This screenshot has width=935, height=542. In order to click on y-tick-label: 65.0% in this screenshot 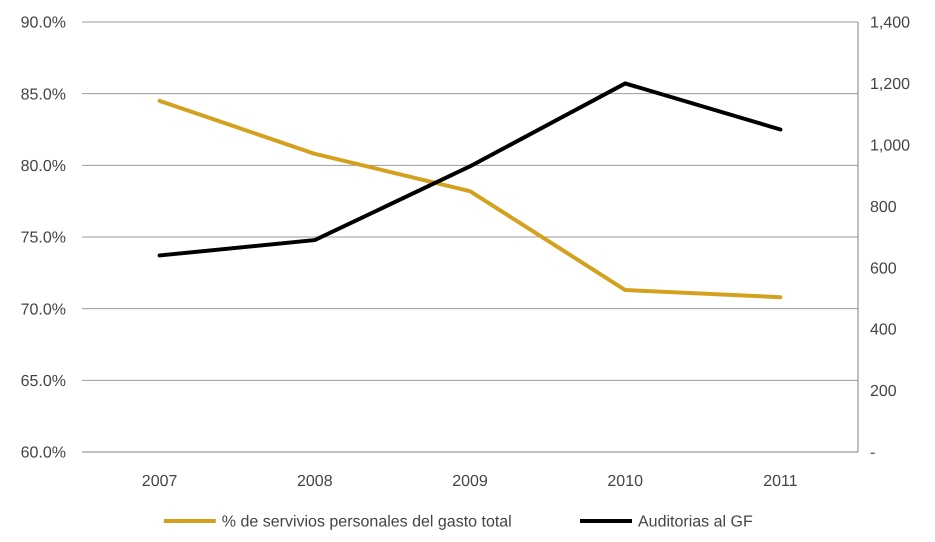, I will do `click(43, 381)`.